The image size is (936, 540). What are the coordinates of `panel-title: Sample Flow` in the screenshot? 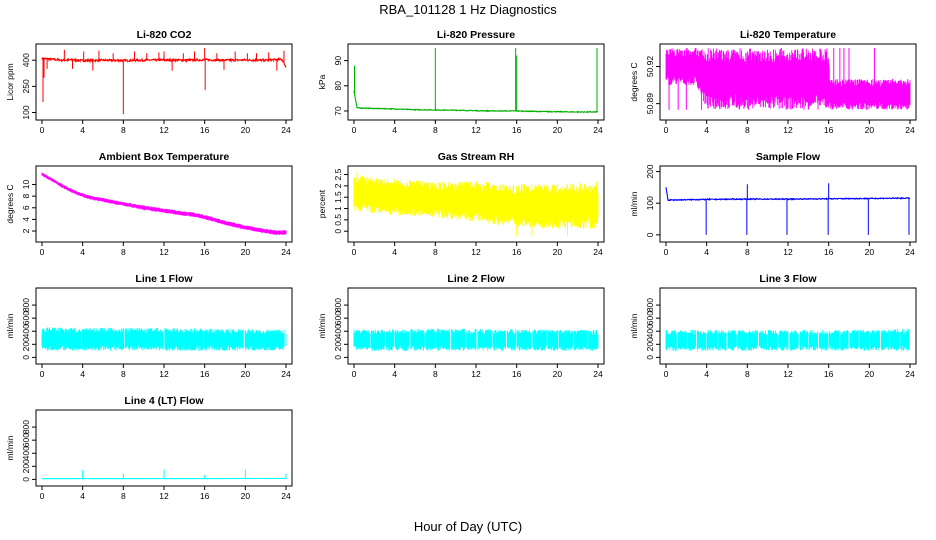 It's located at (788, 157).